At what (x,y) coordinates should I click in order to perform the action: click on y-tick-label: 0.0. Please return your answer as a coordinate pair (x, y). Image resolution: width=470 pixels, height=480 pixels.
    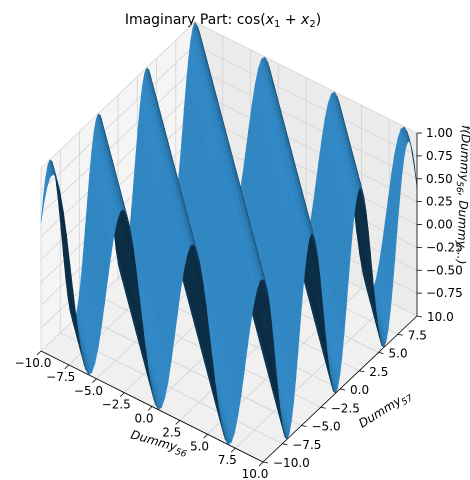
    Looking at the image, I should click on (359, 390).